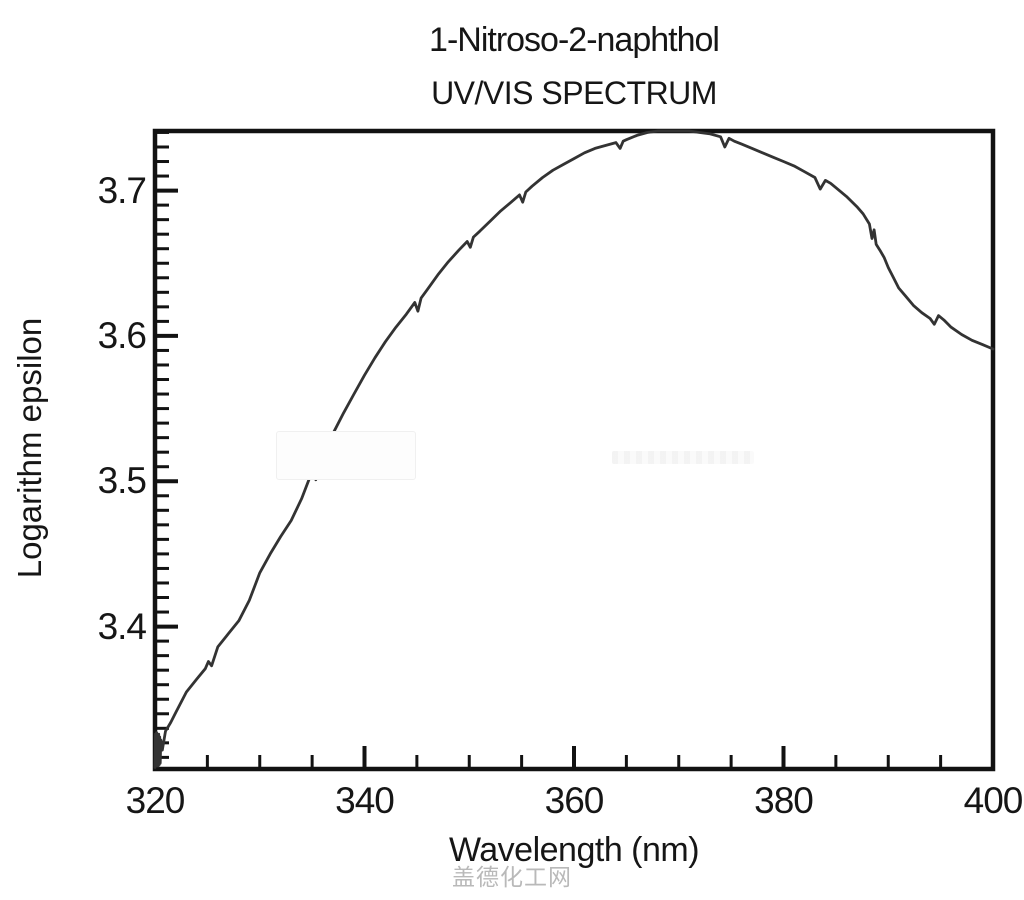 The width and height of the screenshot is (1024, 900). What do you see at coordinates (122, 335) in the screenshot?
I see `y-tick-label-3.6: 3.6` at bounding box center [122, 335].